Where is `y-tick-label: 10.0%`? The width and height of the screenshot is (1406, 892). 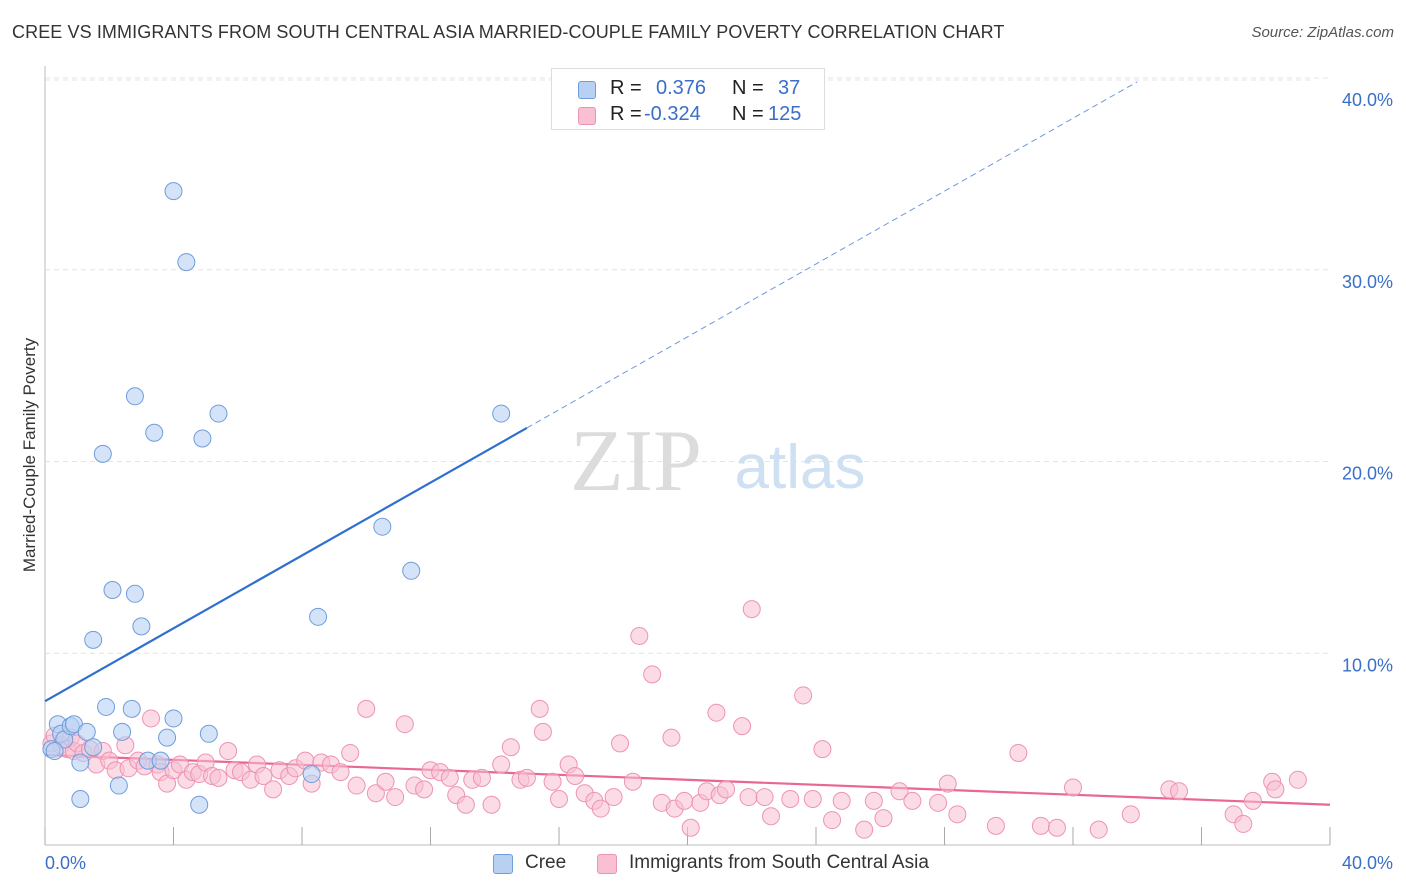
y-tick-label: 10.0% is located at coordinates (1367, 665).